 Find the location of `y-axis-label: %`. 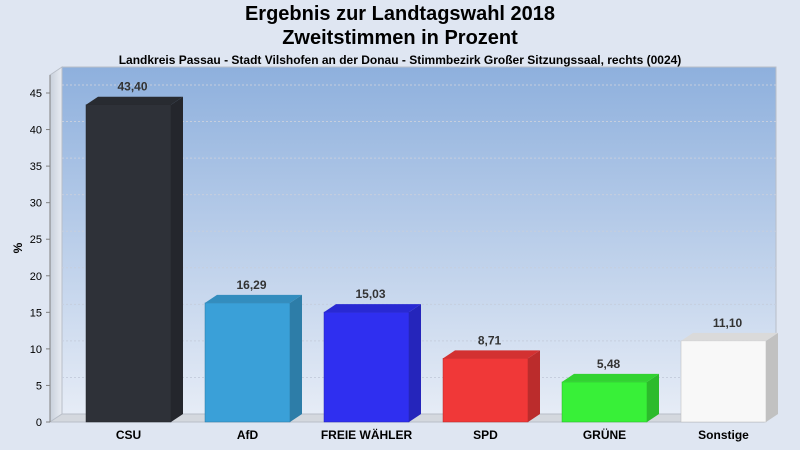

y-axis-label: % is located at coordinates (18, 247).